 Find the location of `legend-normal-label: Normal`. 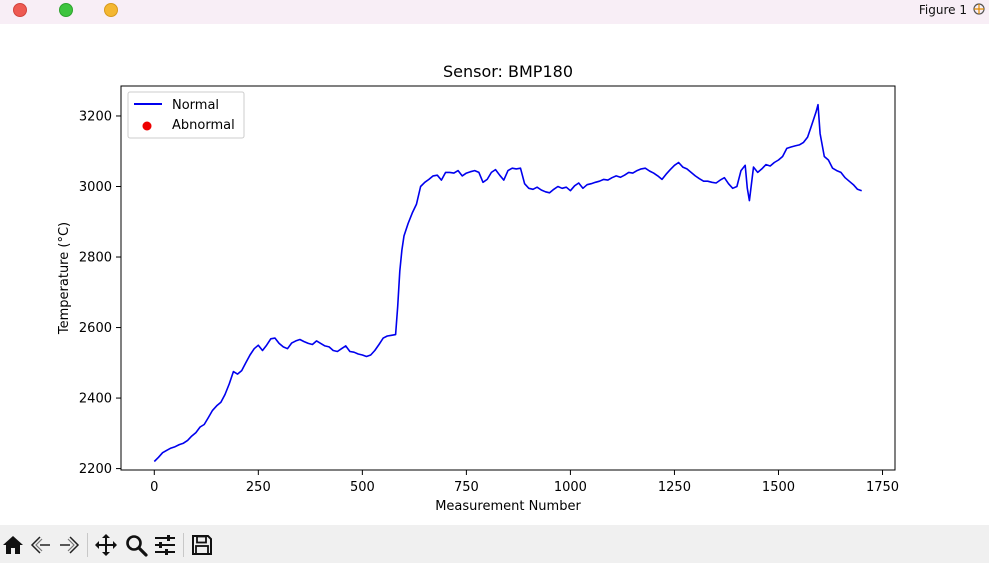

legend-normal-label: Normal is located at coordinates (195, 105).